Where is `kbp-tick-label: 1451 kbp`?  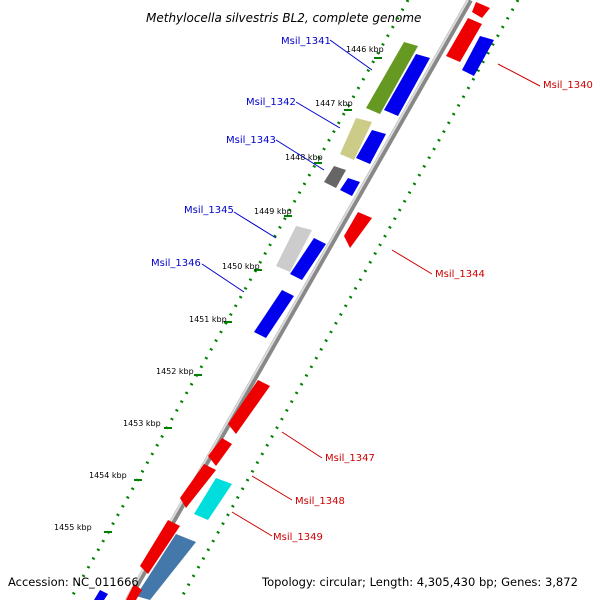 kbp-tick-label: 1451 kbp is located at coordinates (208, 319).